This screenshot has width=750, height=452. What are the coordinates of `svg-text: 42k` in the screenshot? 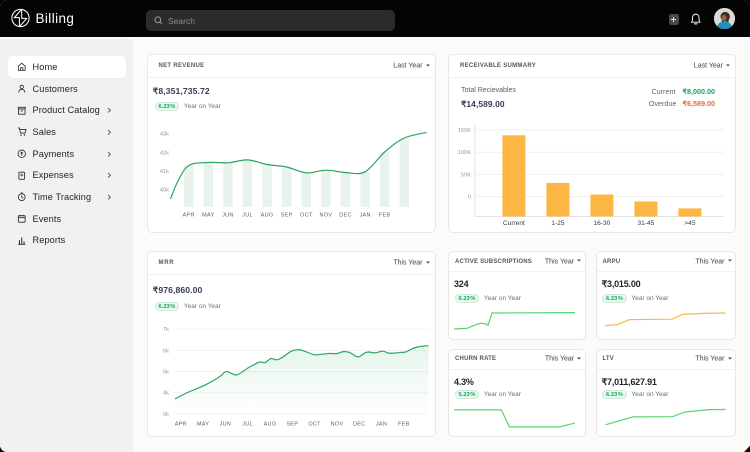 It's located at (163, 153).